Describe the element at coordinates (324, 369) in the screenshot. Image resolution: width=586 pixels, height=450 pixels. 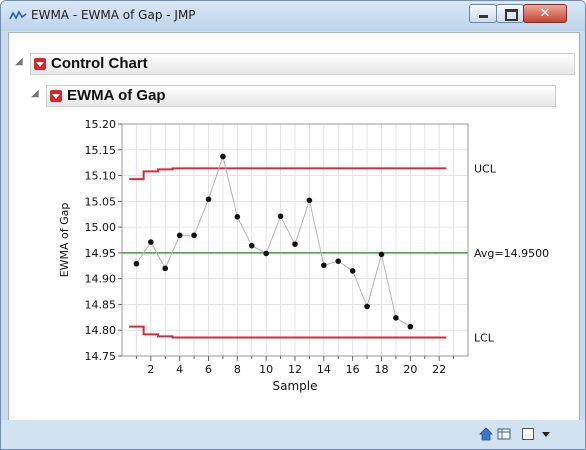
I see `x-tick-label: 14` at that location.